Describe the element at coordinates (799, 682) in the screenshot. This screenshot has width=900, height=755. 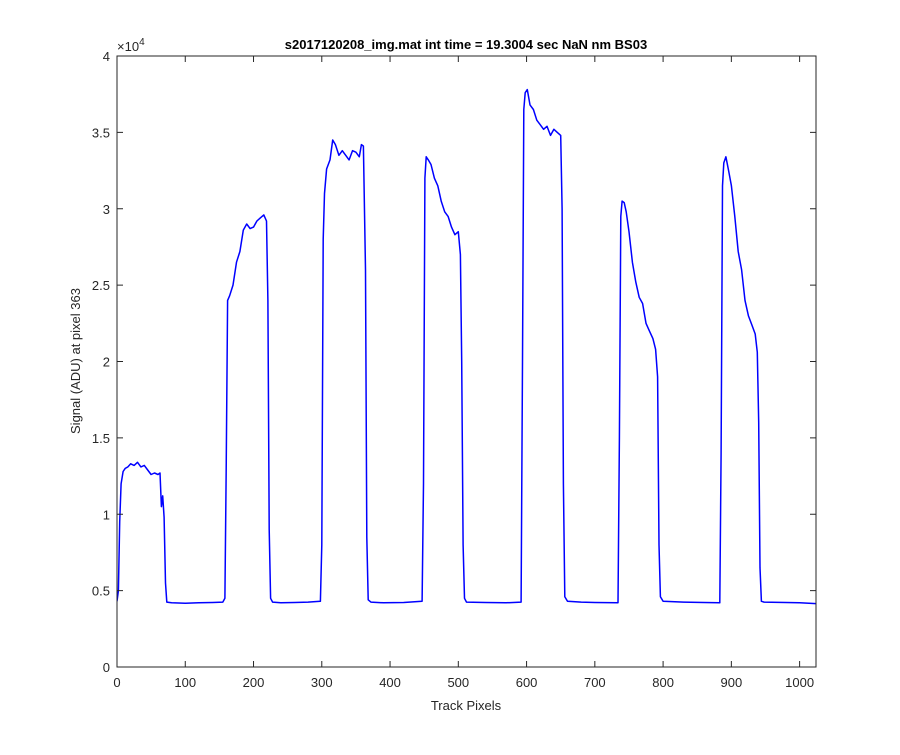
I see `x-tick-label: 1000` at that location.